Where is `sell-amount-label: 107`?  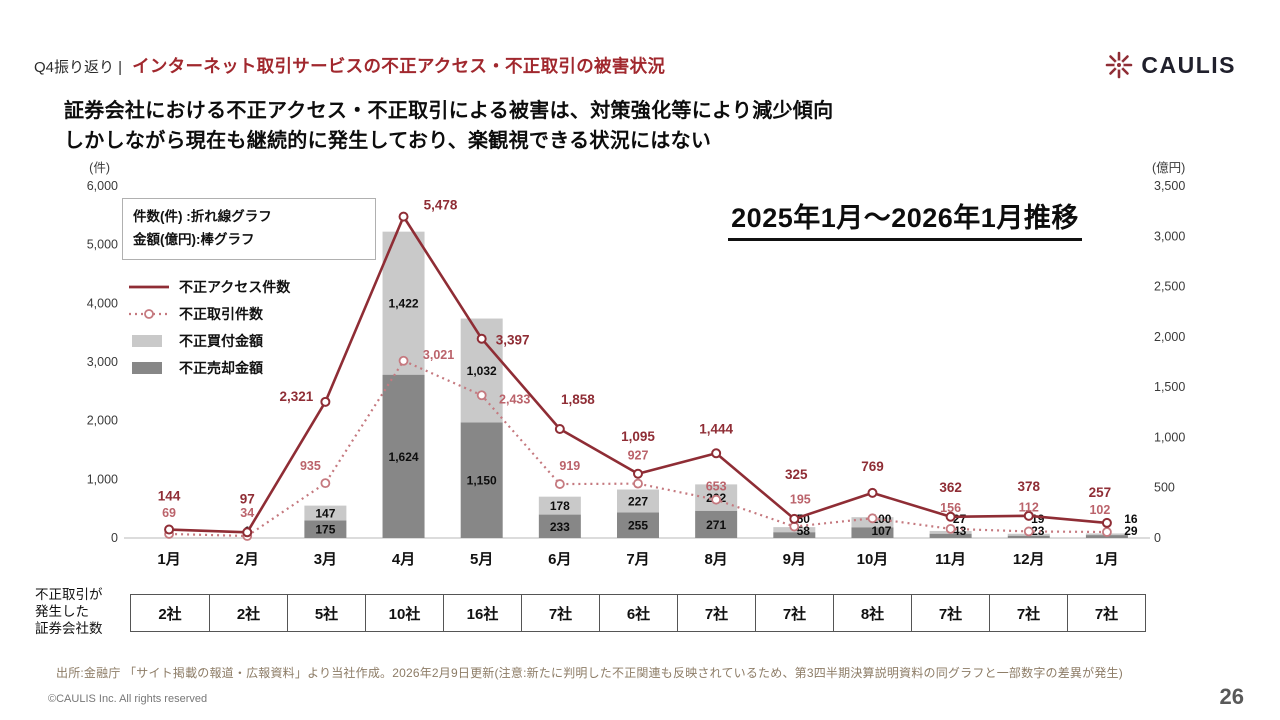
sell-amount-label: 107 is located at coordinates (881, 531).